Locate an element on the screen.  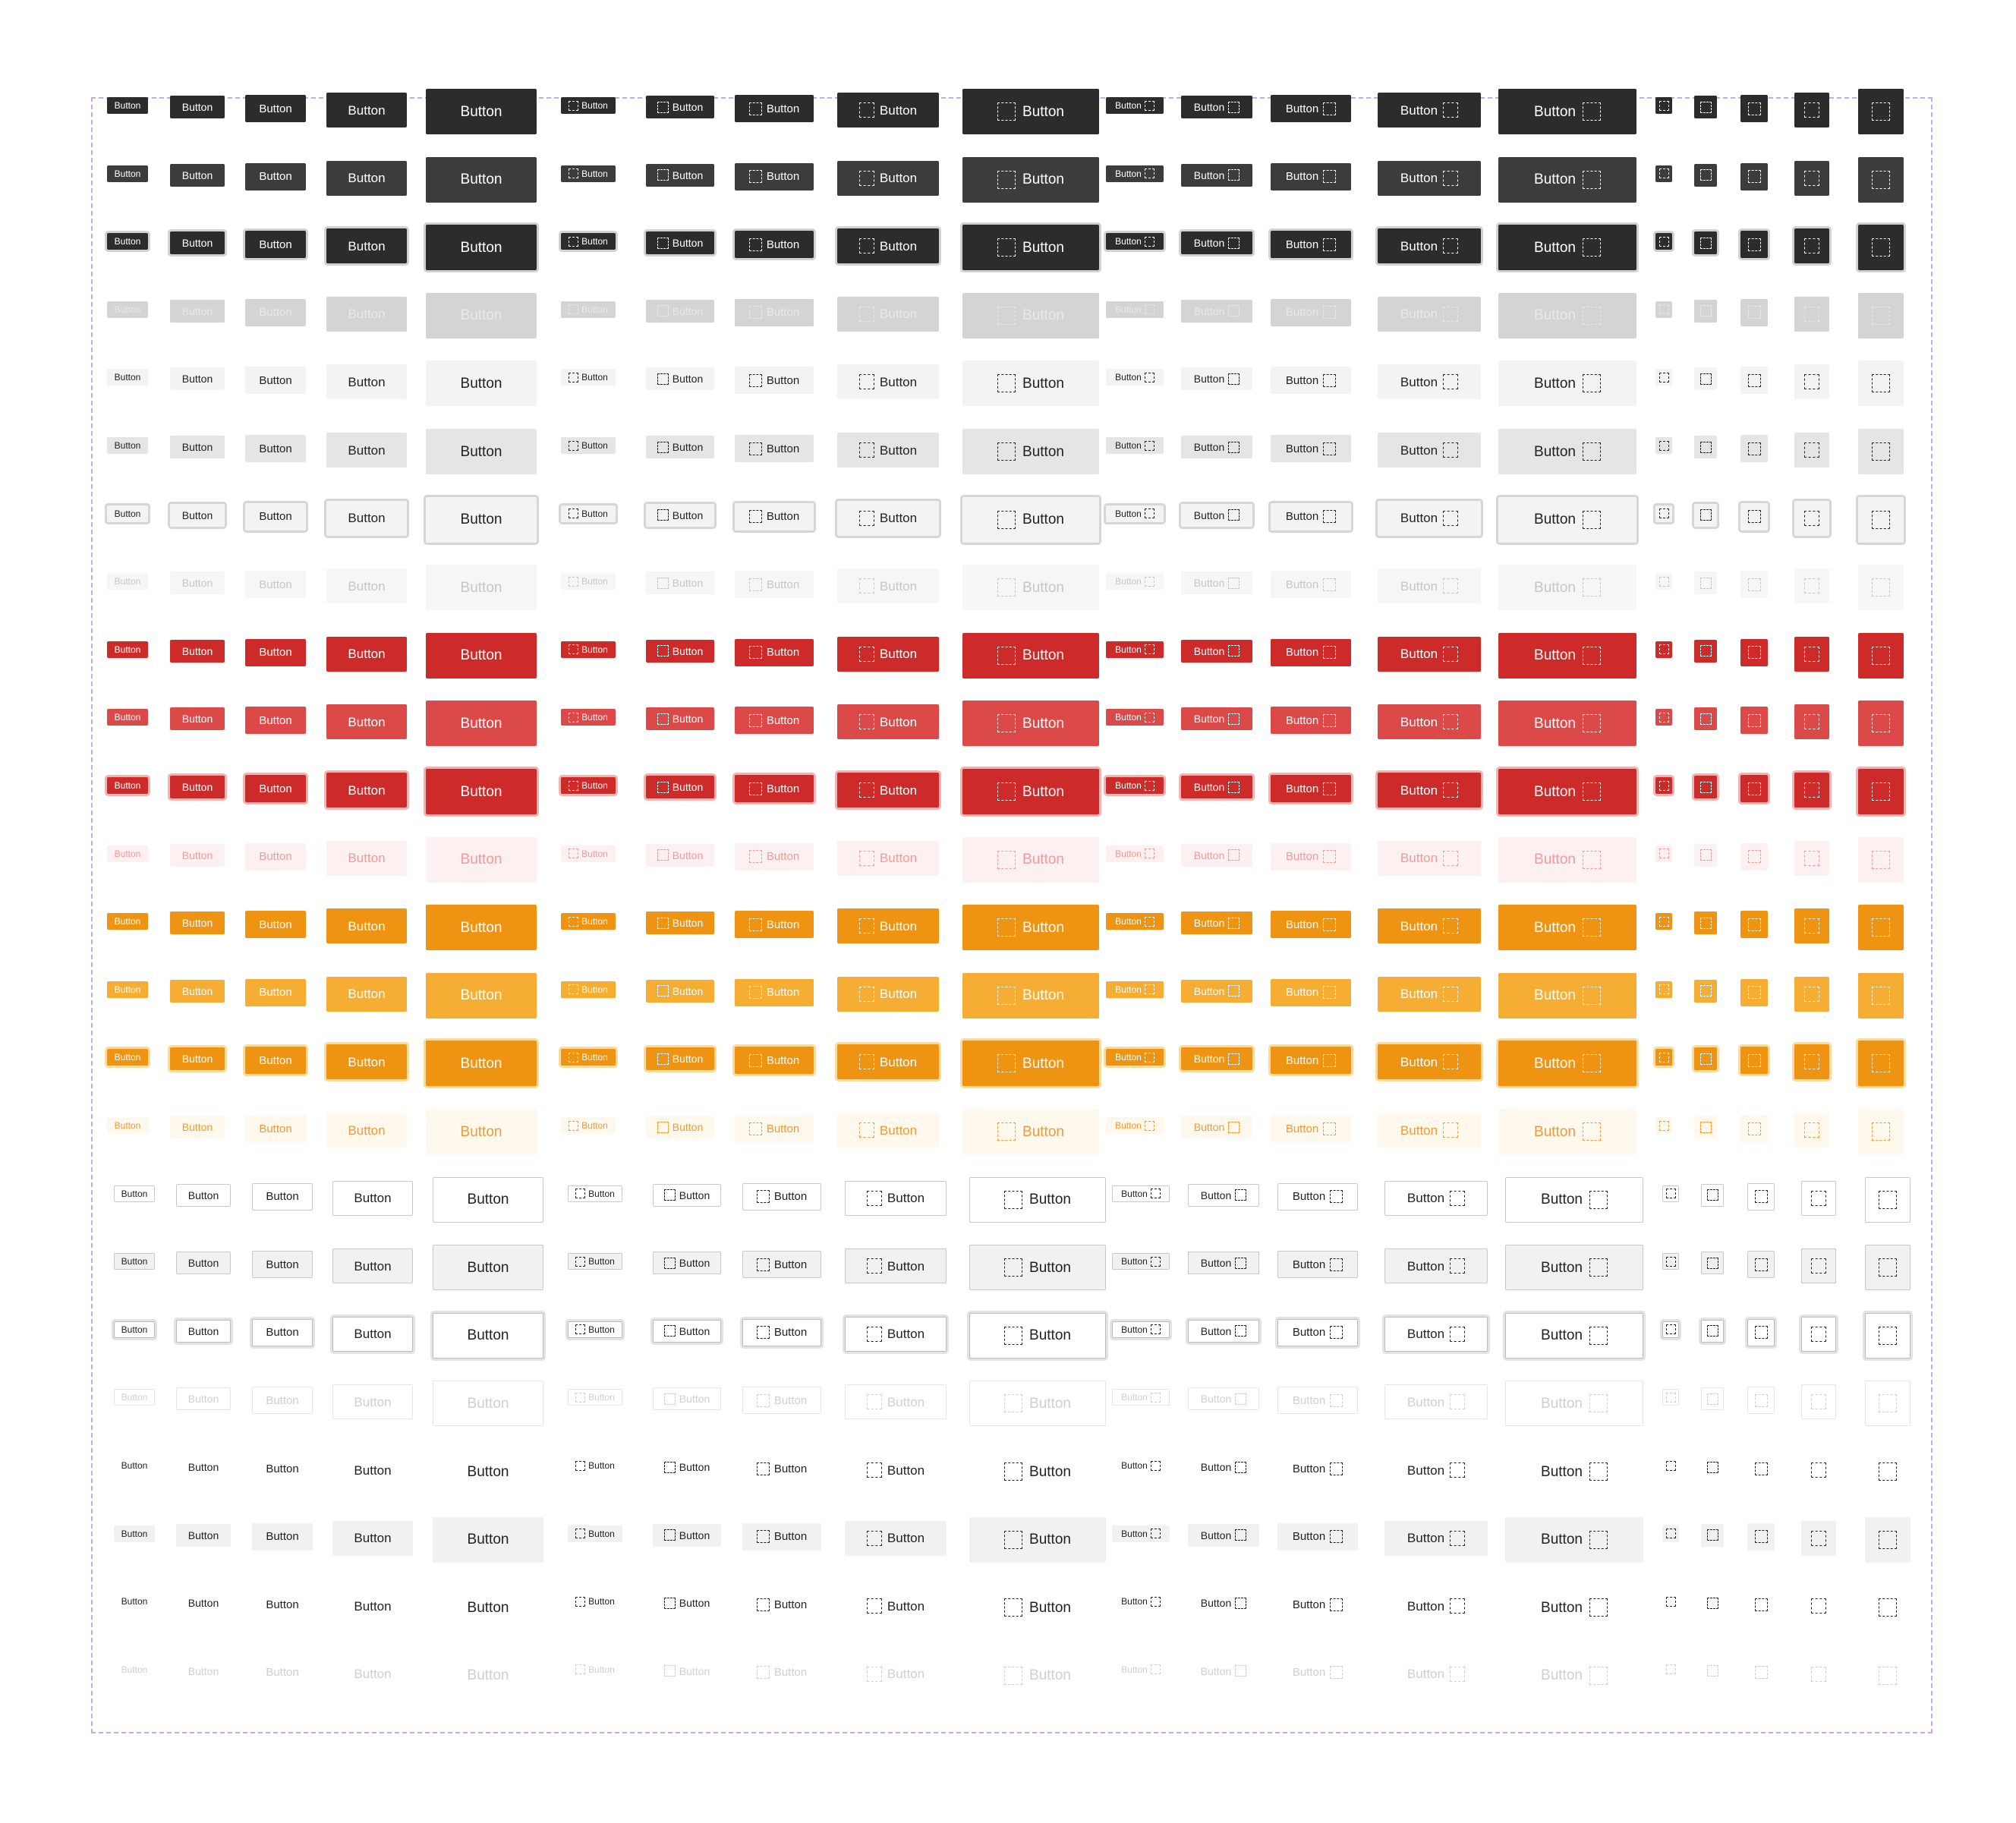
button-ghost-focus-icon-only-sm is located at coordinates (1712, 1603).